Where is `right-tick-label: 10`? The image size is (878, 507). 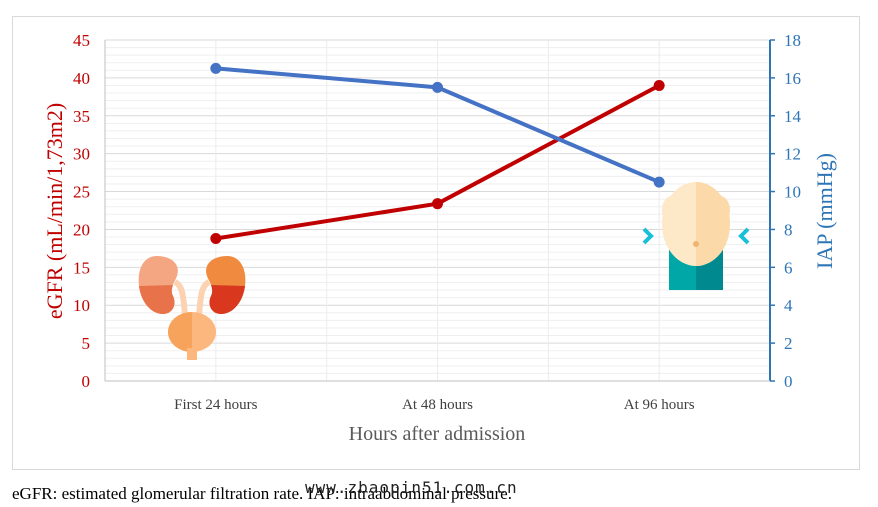 right-tick-label: 10 is located at coordinates (792, 192).